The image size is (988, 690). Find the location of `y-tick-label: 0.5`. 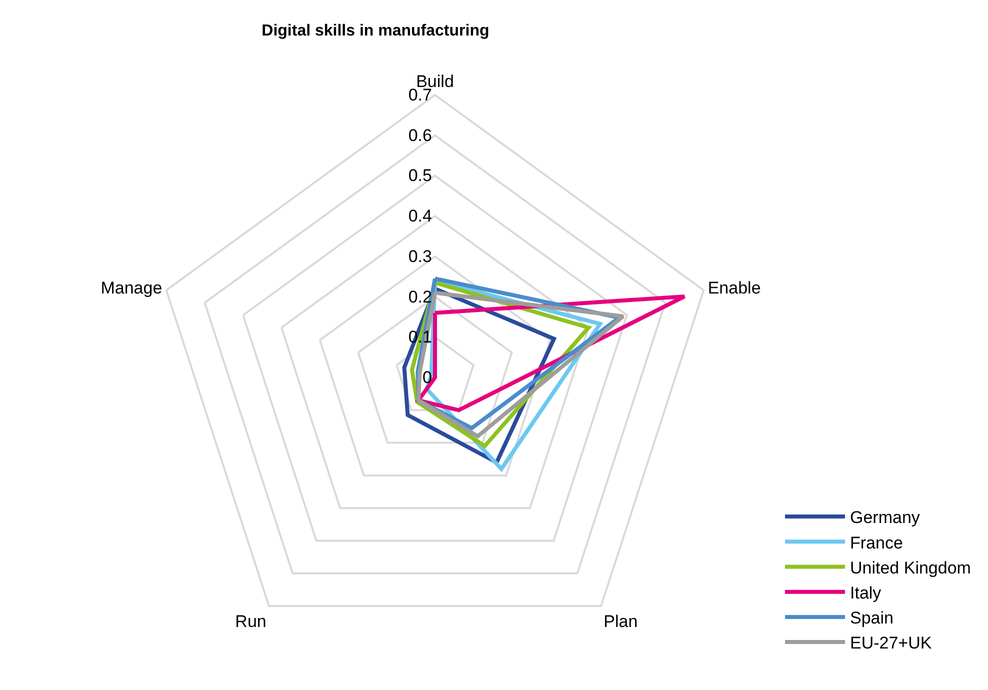

y-tick-label: 0.5 is located at coordinates (420, 176).